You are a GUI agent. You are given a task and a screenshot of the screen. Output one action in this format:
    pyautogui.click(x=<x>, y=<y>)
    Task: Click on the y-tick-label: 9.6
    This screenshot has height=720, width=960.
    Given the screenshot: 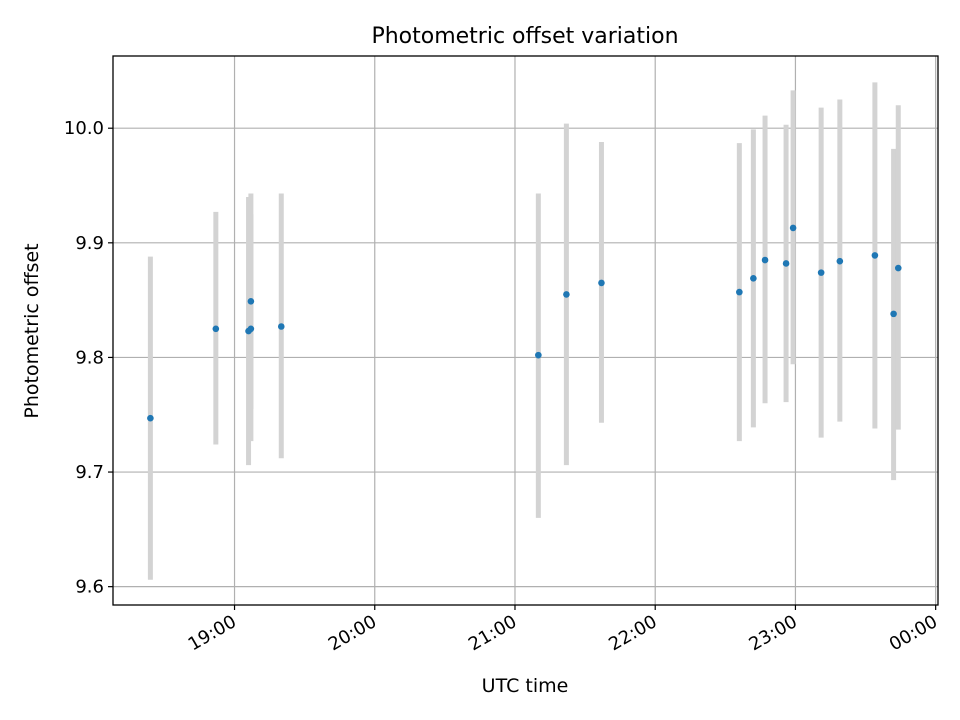 What is the action you would take?
    pyautogui.click(x=89, y=587)
    